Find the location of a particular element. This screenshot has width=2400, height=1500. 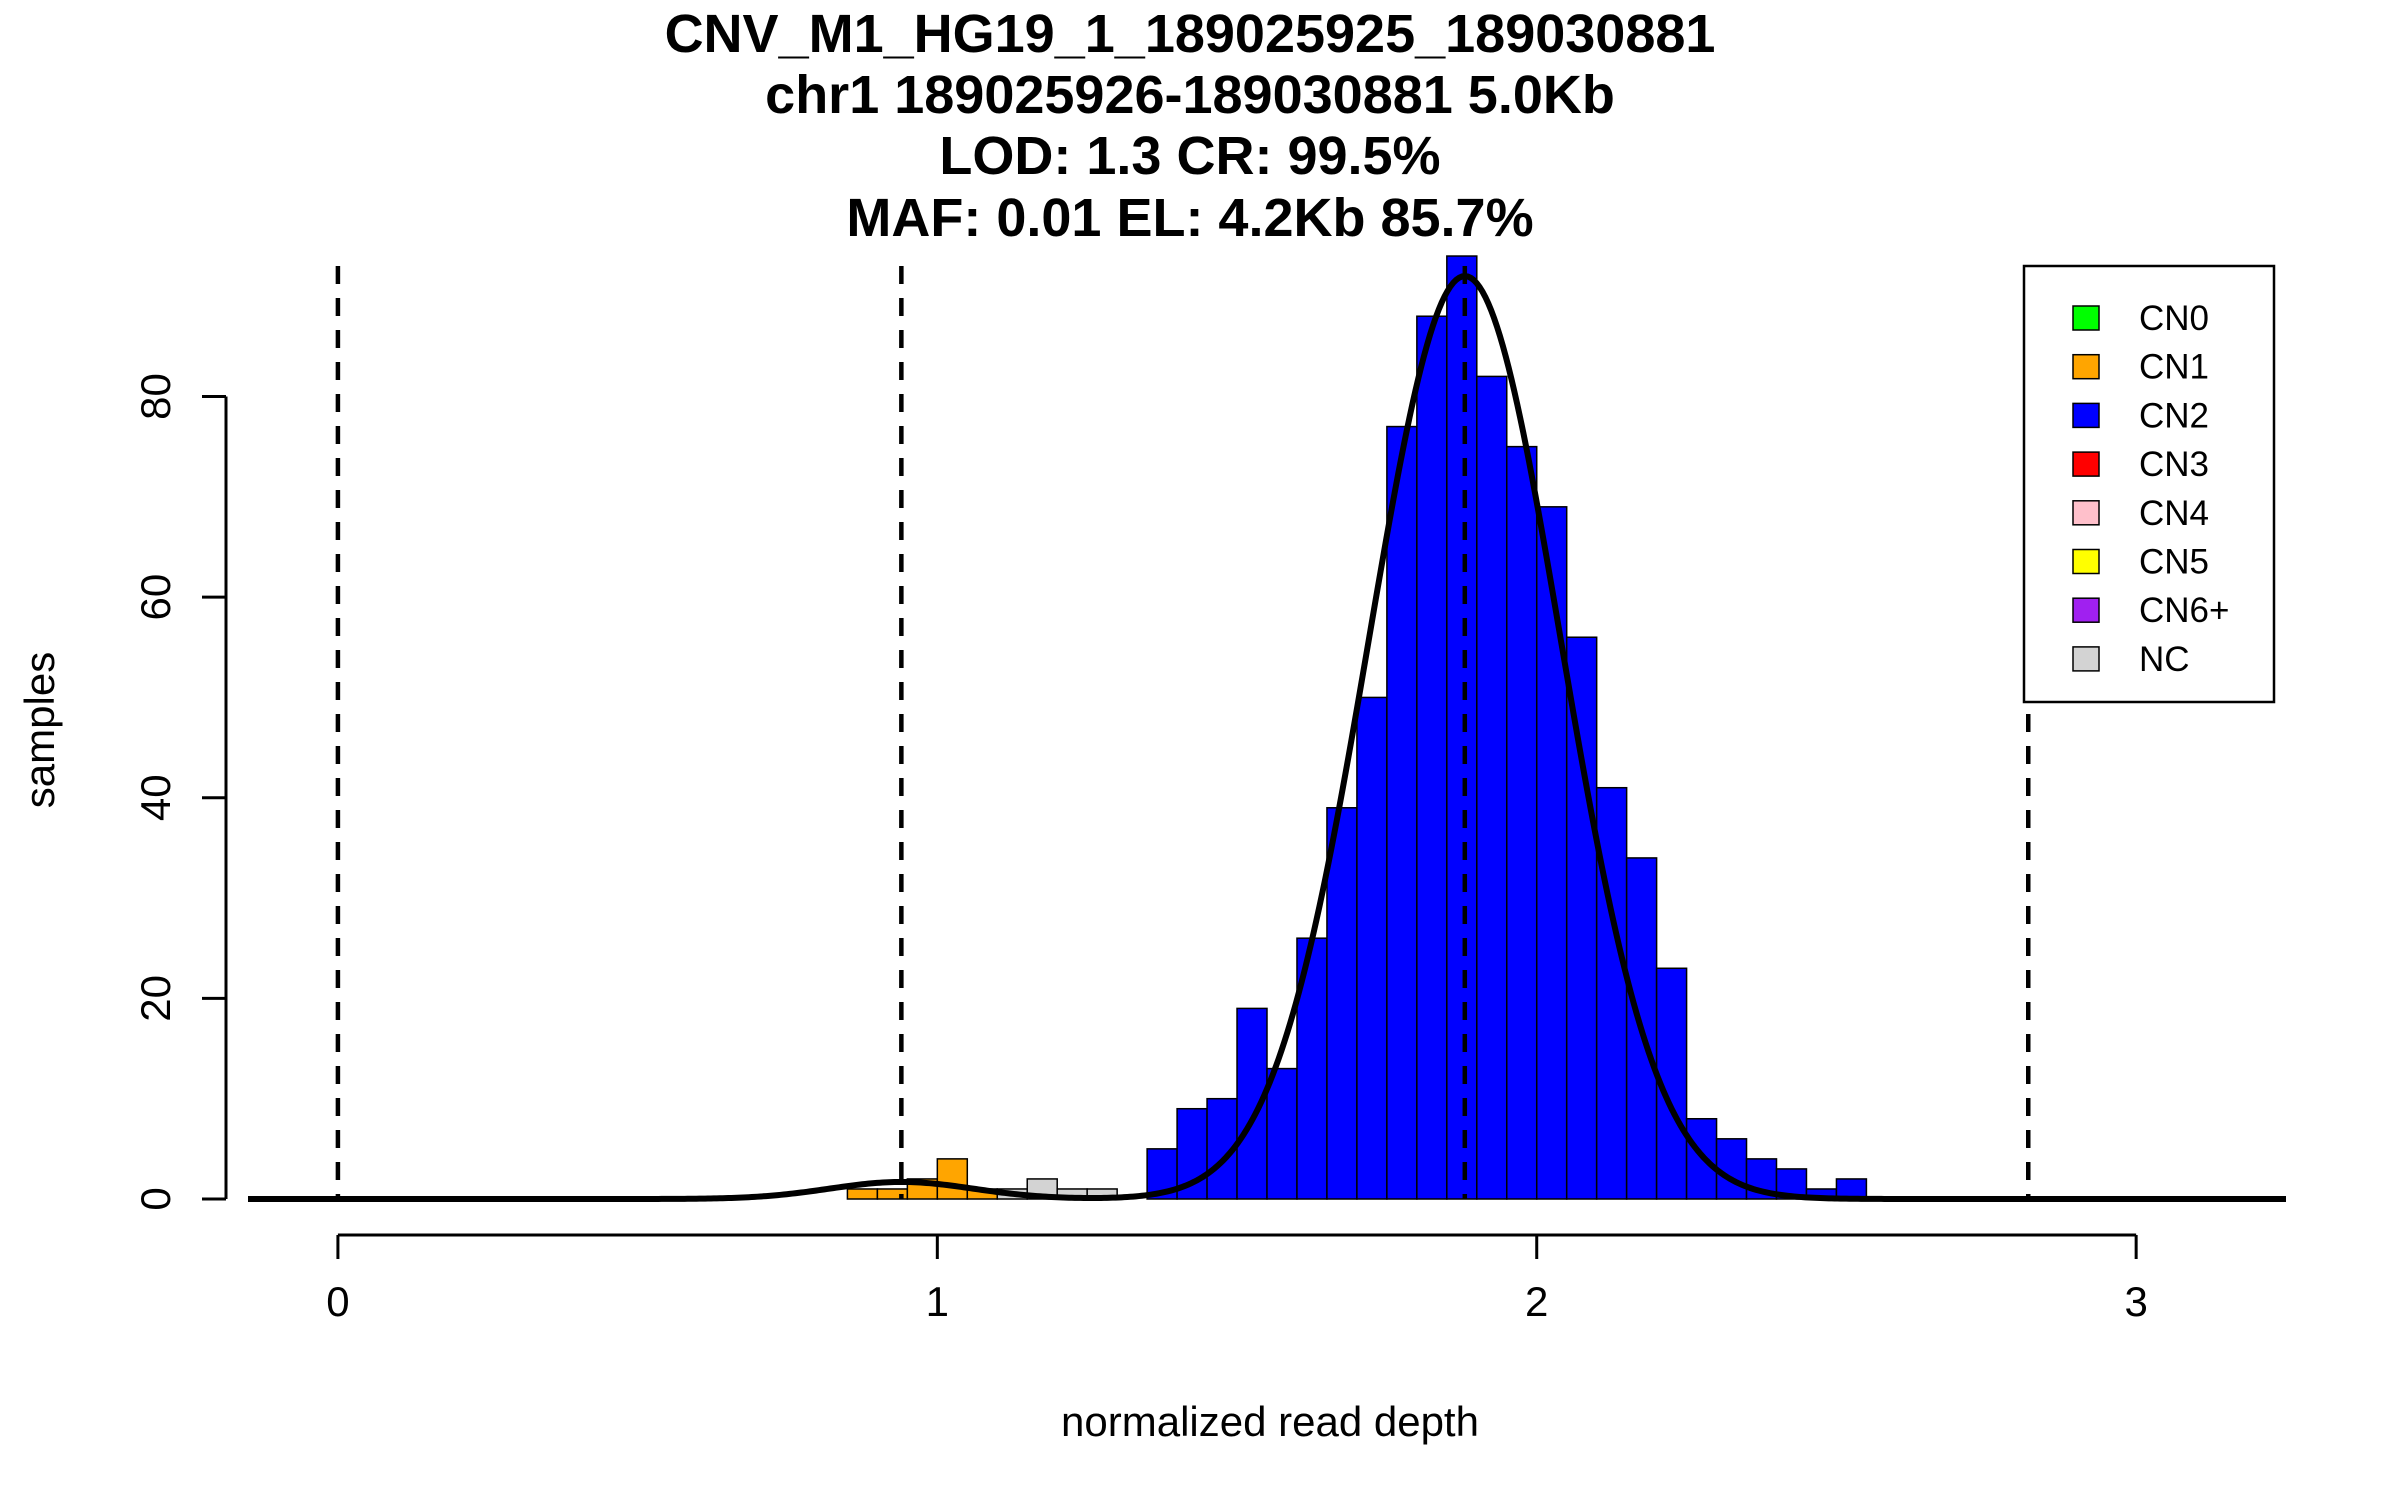

y-axis-ticks: 0 20 40 60 80 is located at coordinates (179, 792).